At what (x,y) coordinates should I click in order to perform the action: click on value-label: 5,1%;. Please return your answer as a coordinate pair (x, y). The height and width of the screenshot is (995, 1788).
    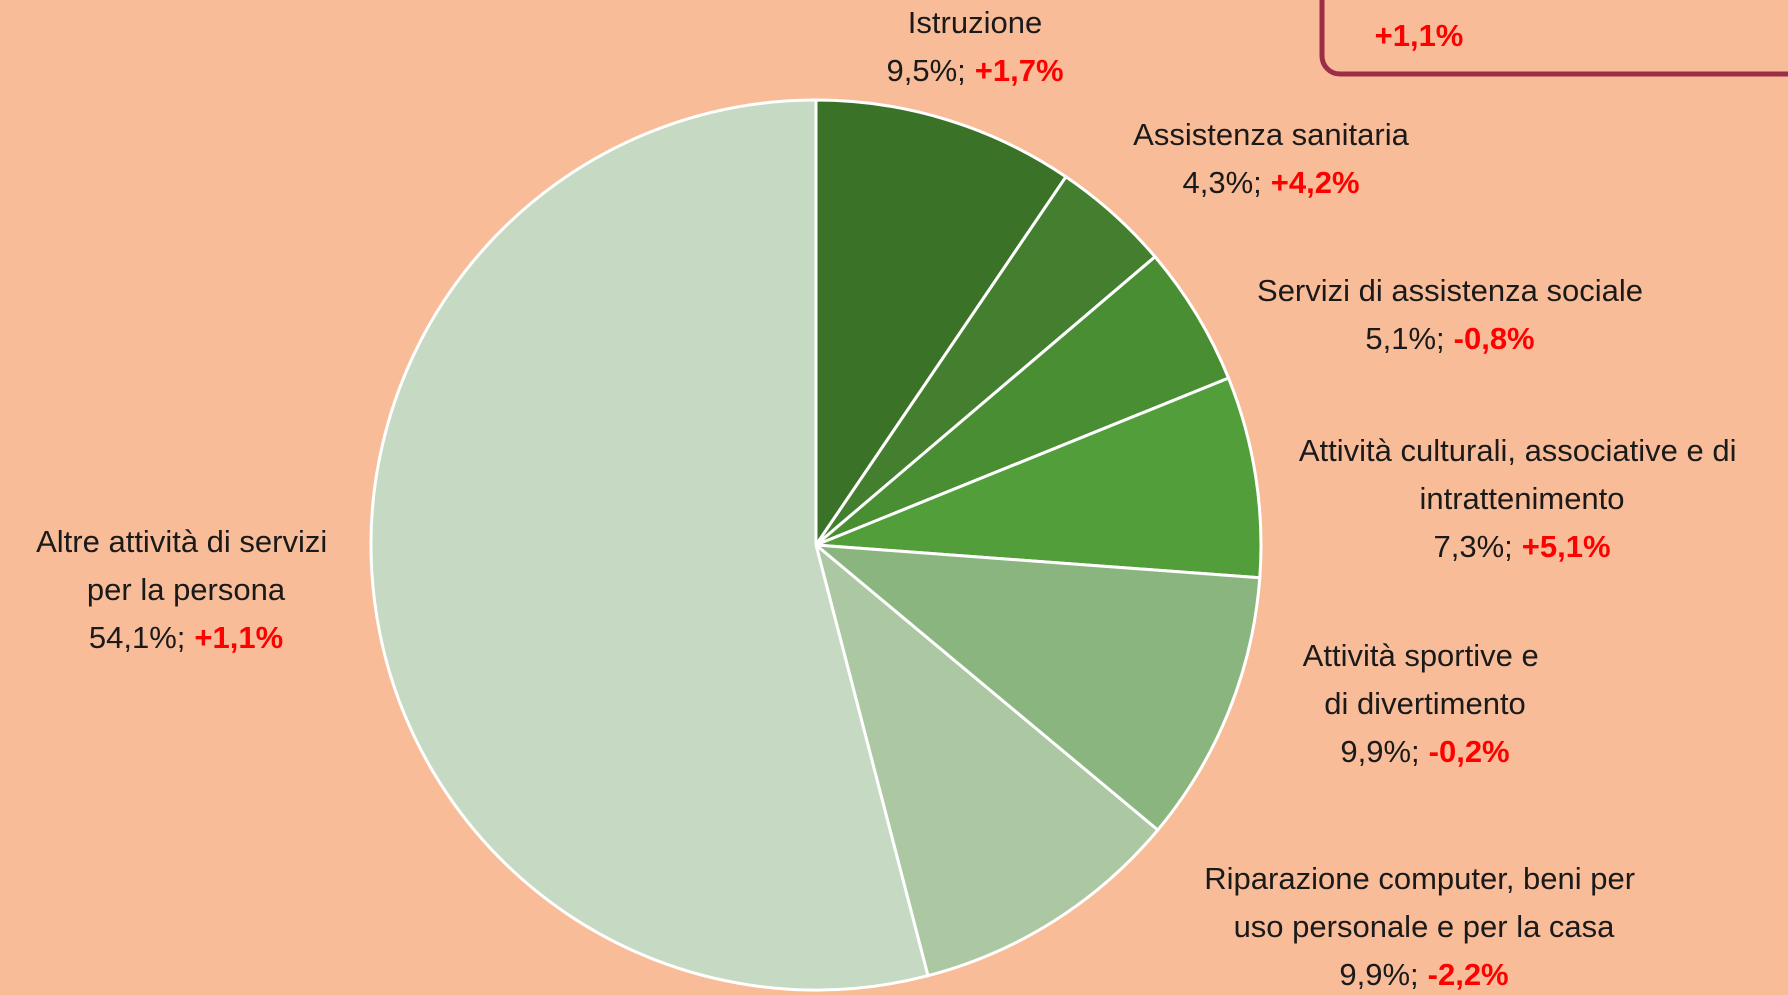
    Looking at the image, I should click on (1404, 338).